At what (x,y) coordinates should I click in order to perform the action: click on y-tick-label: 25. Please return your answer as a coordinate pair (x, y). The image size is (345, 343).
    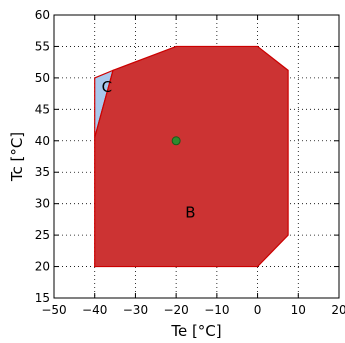
    Looking at the image, I should click on (42, 235).